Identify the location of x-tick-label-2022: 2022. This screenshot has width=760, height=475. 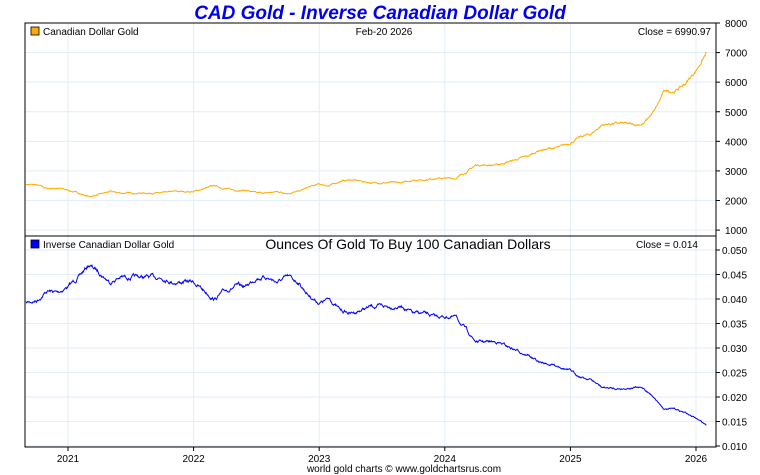
(193, 459).